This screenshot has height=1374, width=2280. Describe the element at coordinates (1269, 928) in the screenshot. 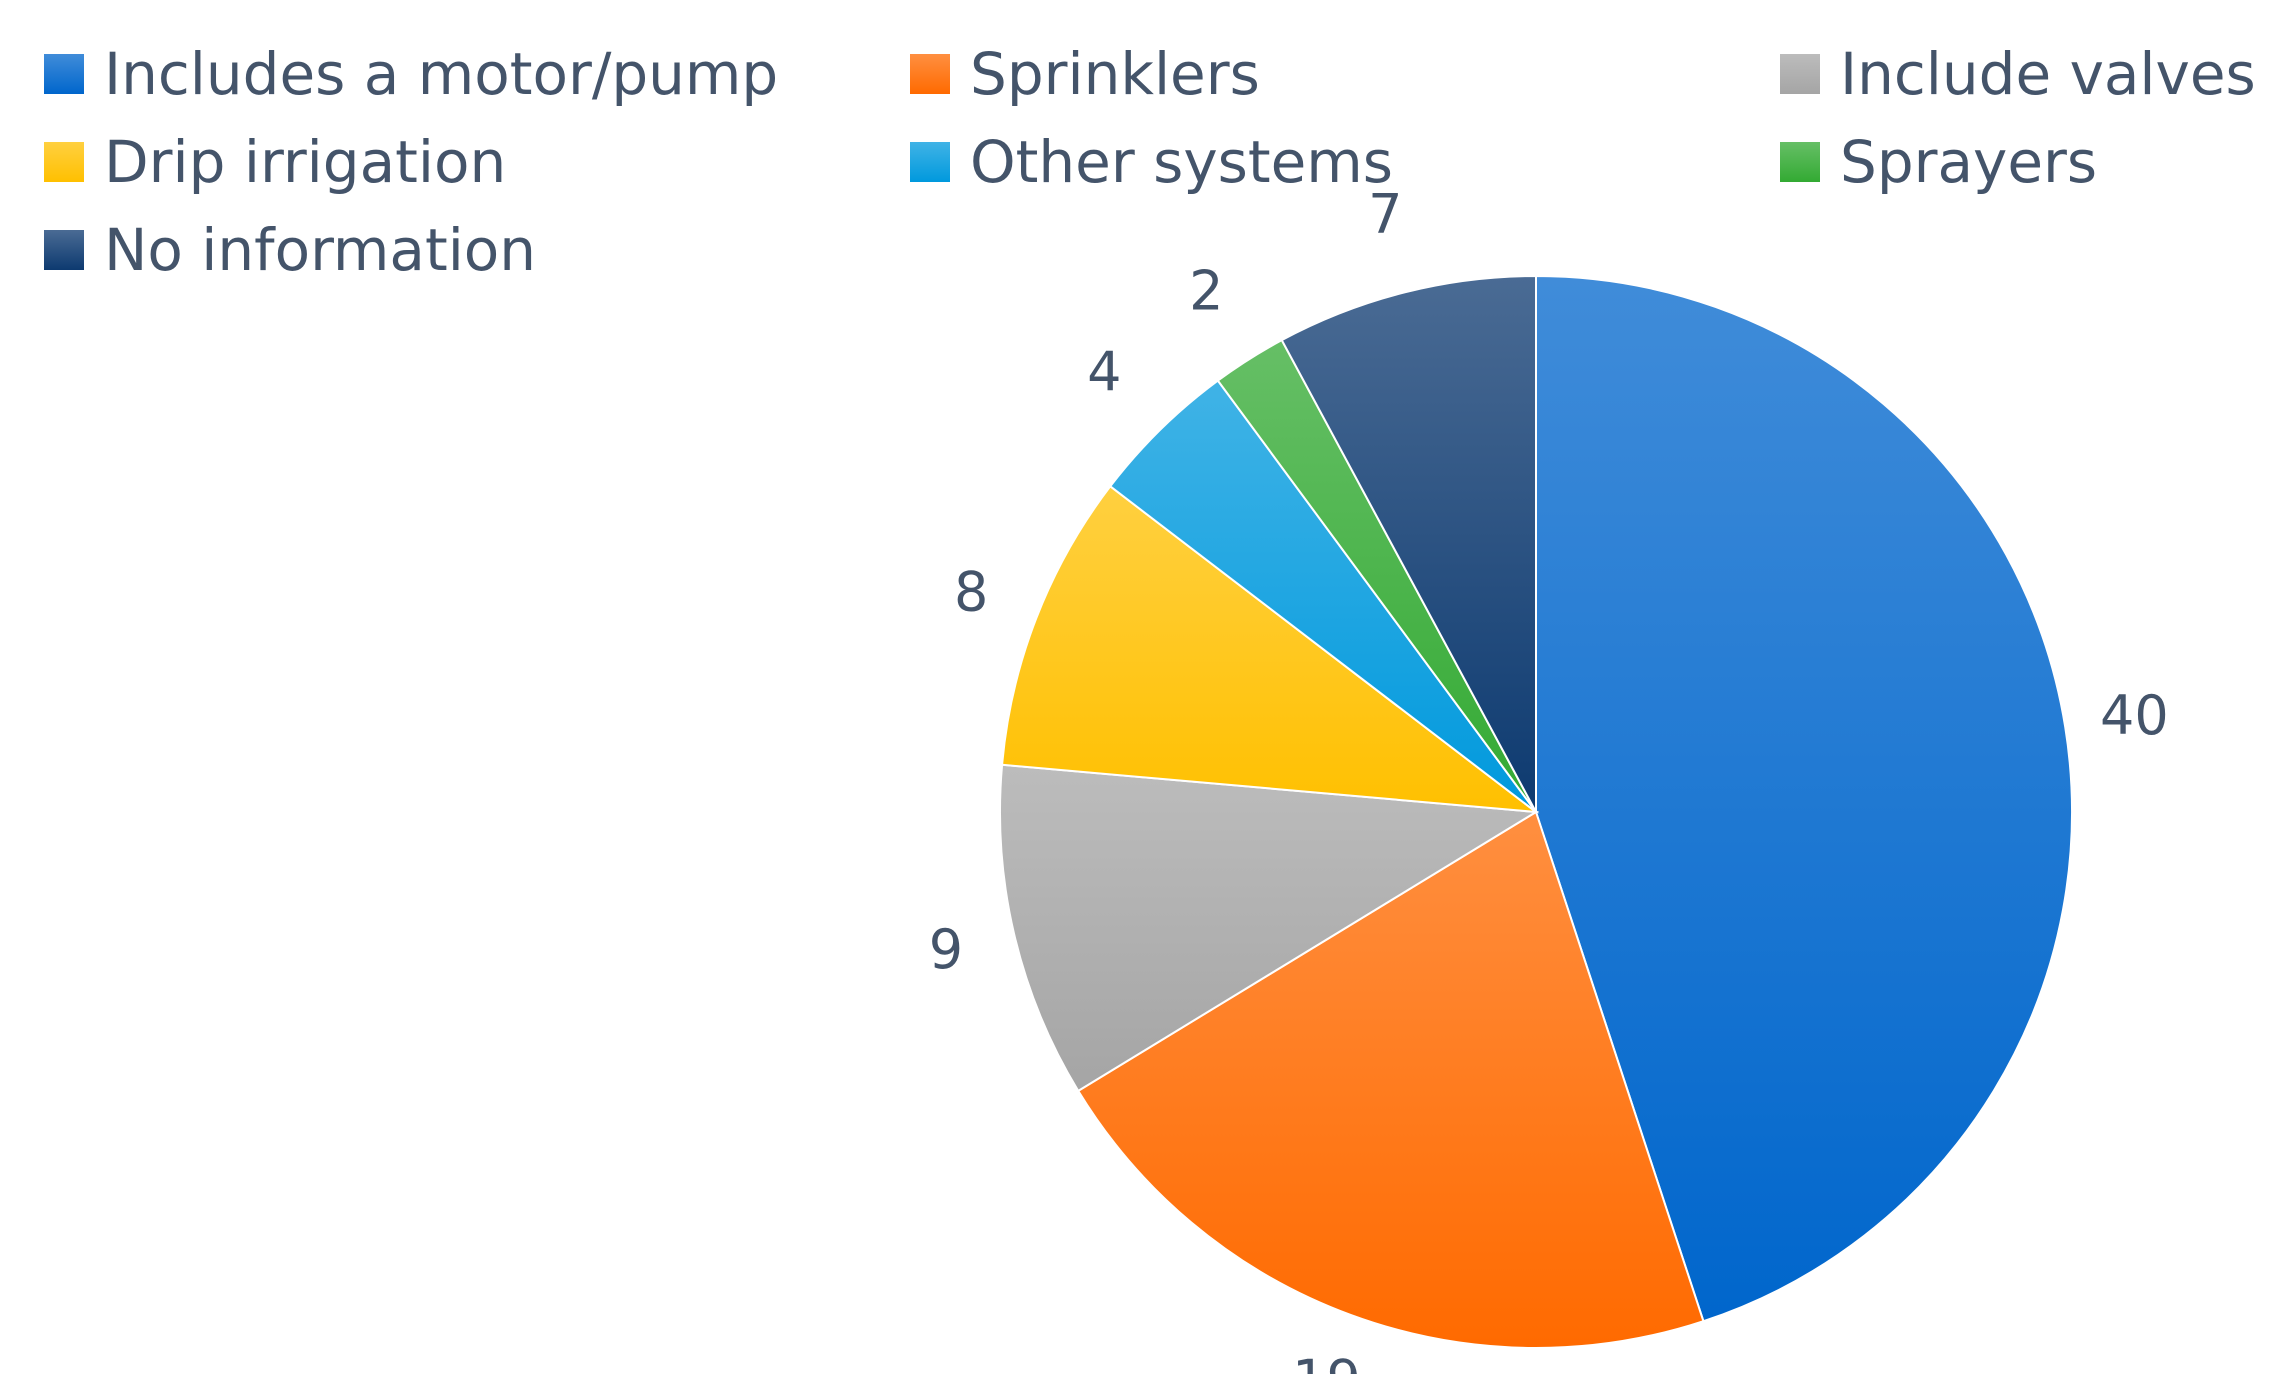

I see `slice-include-valves` at that location.